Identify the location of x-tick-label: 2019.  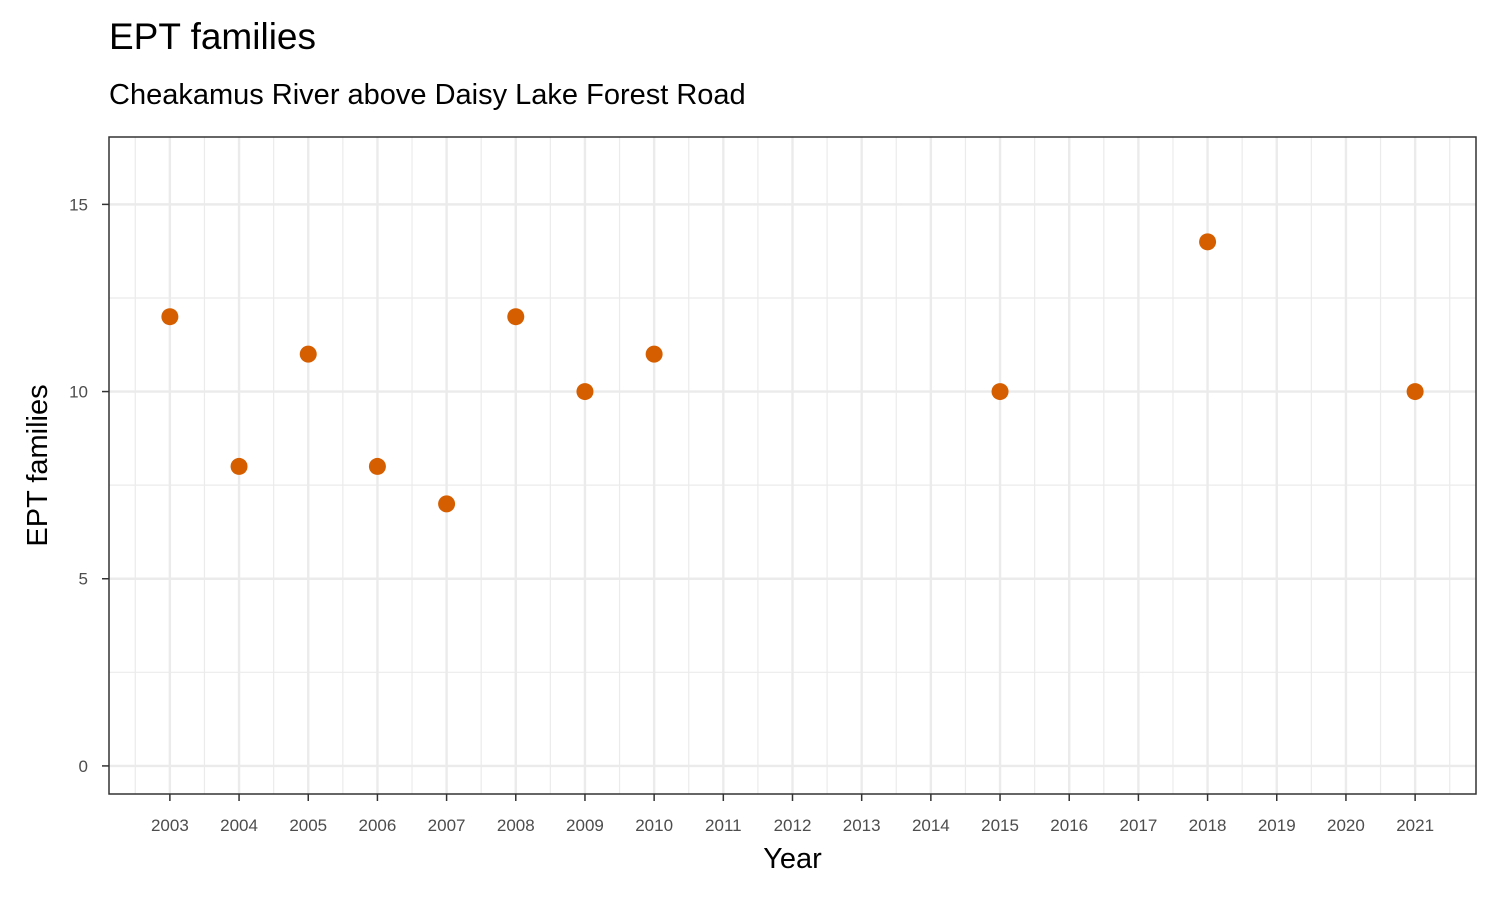
(1277, 825).